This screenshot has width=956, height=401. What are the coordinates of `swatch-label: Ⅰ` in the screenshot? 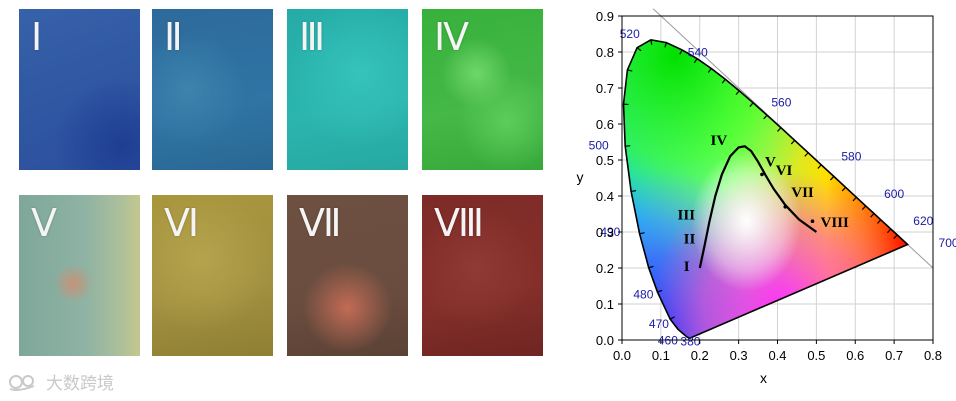 It's located at (36, 37).